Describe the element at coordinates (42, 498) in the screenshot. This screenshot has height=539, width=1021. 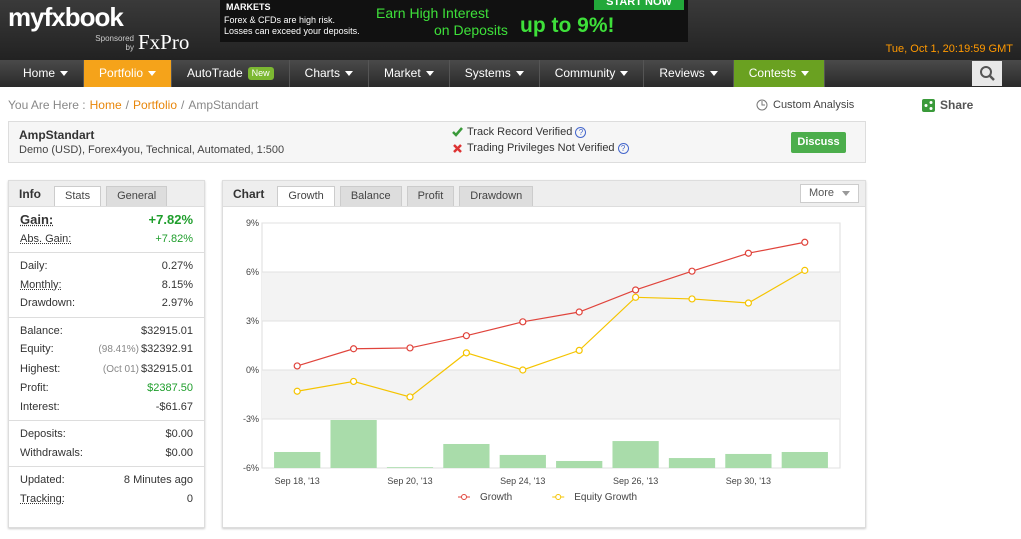
I see `stats-label: Tracking:` at that location.